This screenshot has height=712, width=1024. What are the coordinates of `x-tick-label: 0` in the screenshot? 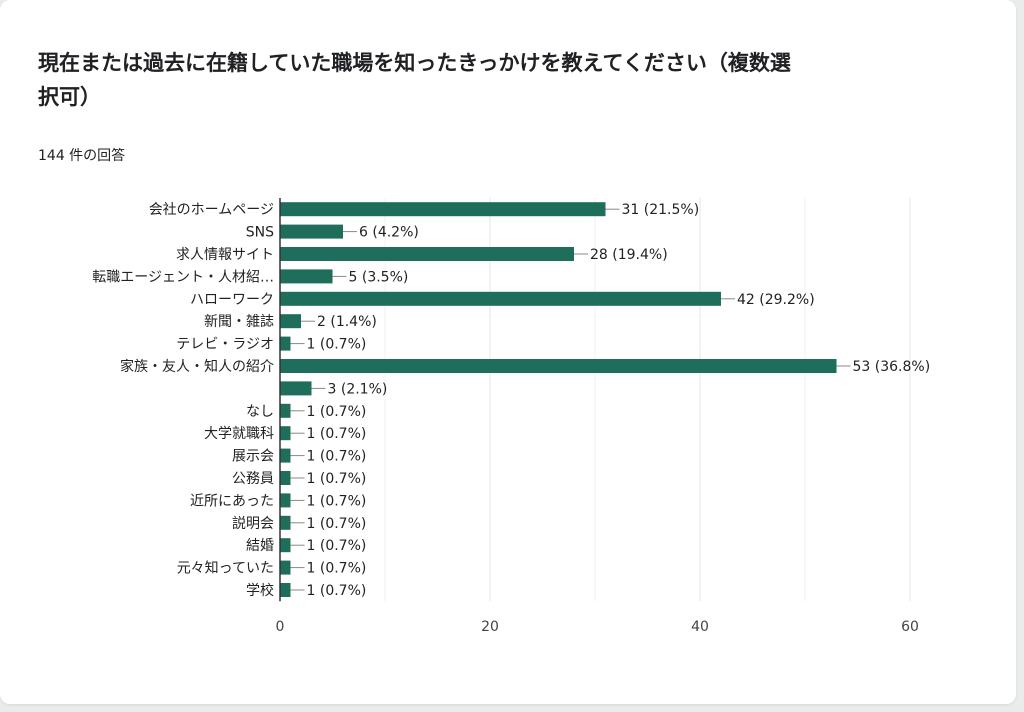 It's located at (280, 627).